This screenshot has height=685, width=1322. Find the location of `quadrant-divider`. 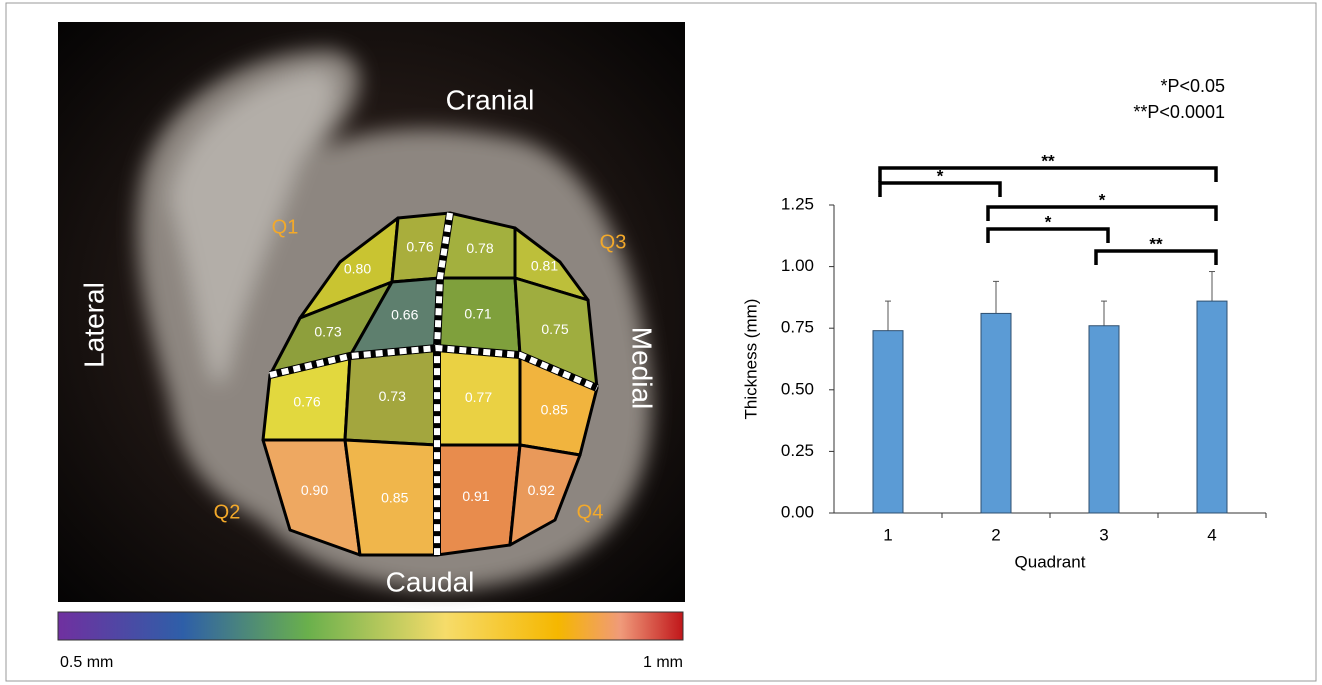

quadrant-divider is located at coordinates (434, 367).